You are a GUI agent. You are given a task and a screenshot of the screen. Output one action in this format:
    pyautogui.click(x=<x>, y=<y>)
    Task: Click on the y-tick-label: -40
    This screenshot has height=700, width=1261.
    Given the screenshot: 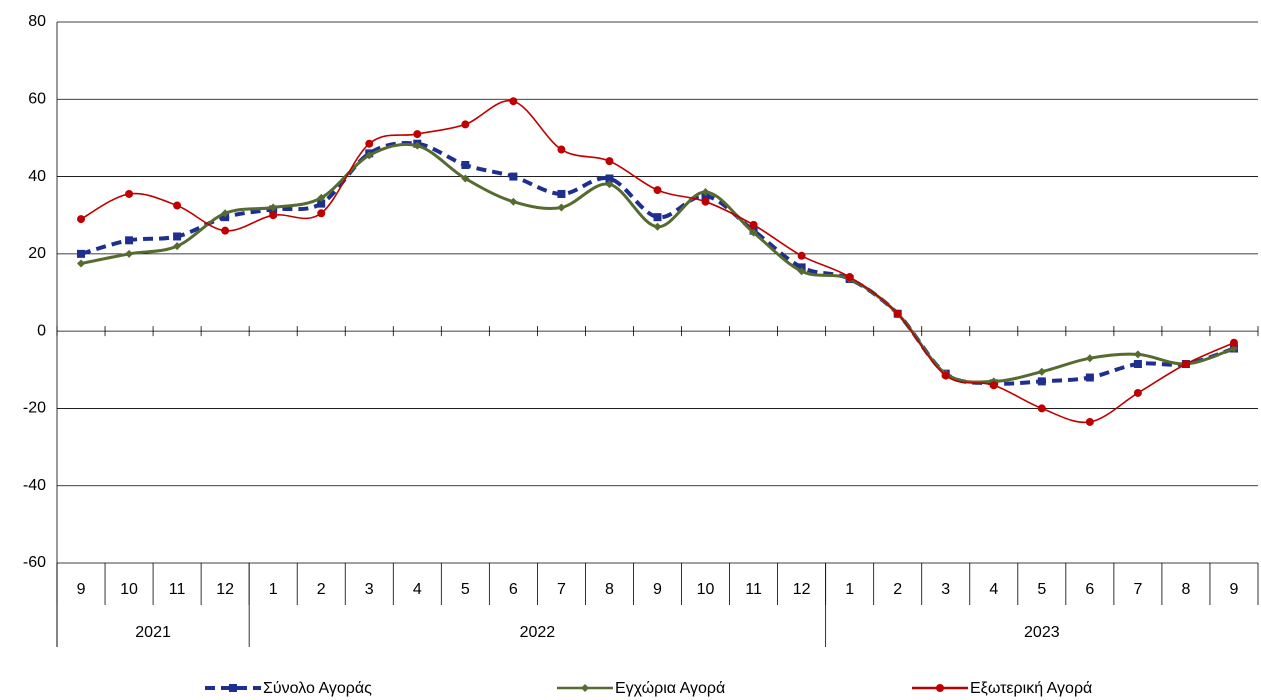 What is the action you would take?
    pyautogui.click(x=34, y=485)
    